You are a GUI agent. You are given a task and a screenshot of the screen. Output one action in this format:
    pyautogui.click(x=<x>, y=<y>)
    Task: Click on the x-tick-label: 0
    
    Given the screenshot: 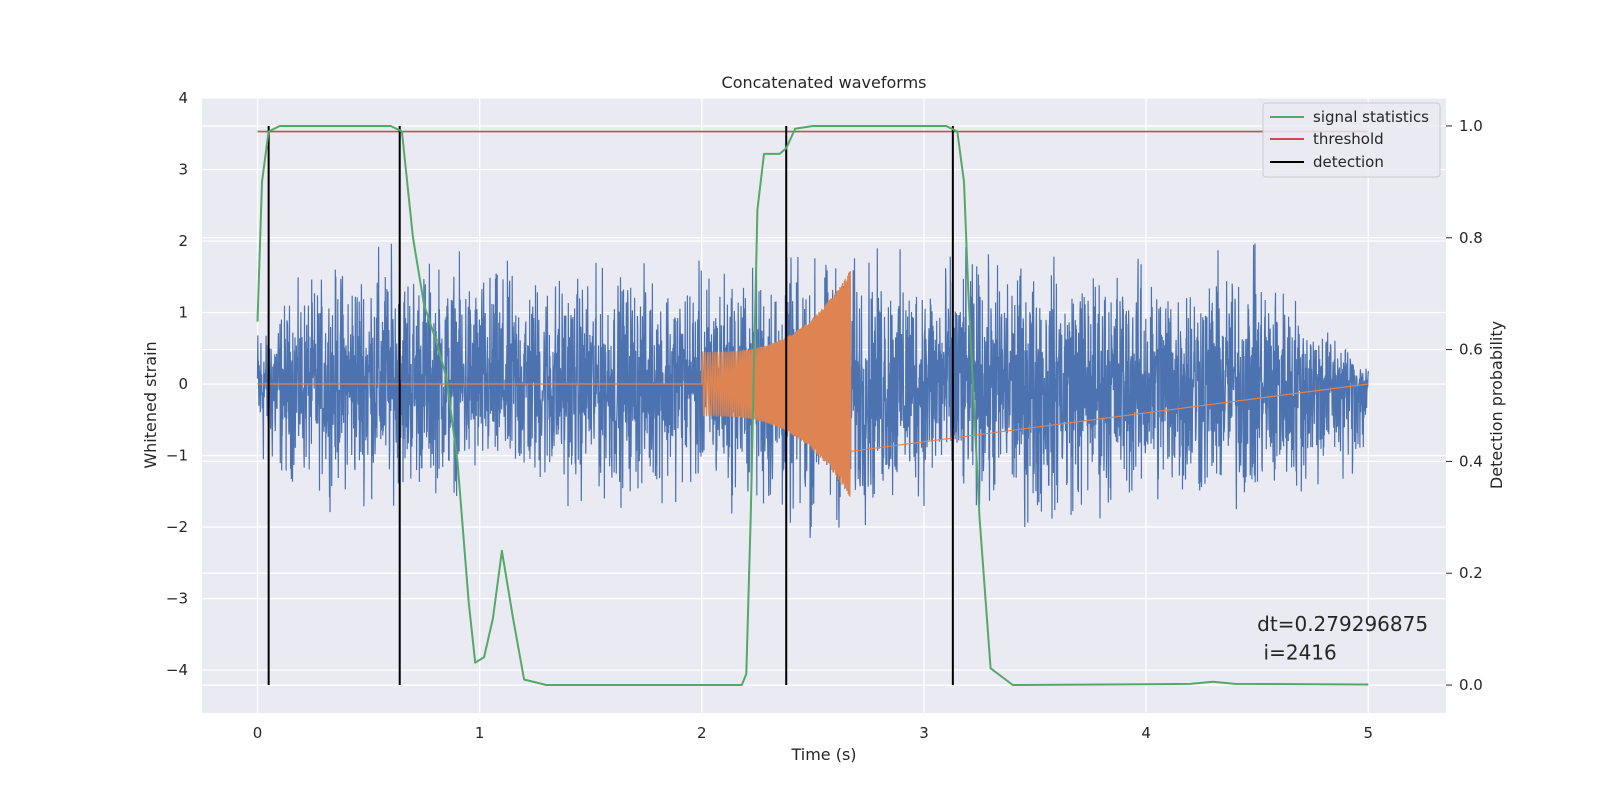 What is the action you would take?
    pyautogui.click(x=258, y=733)
    